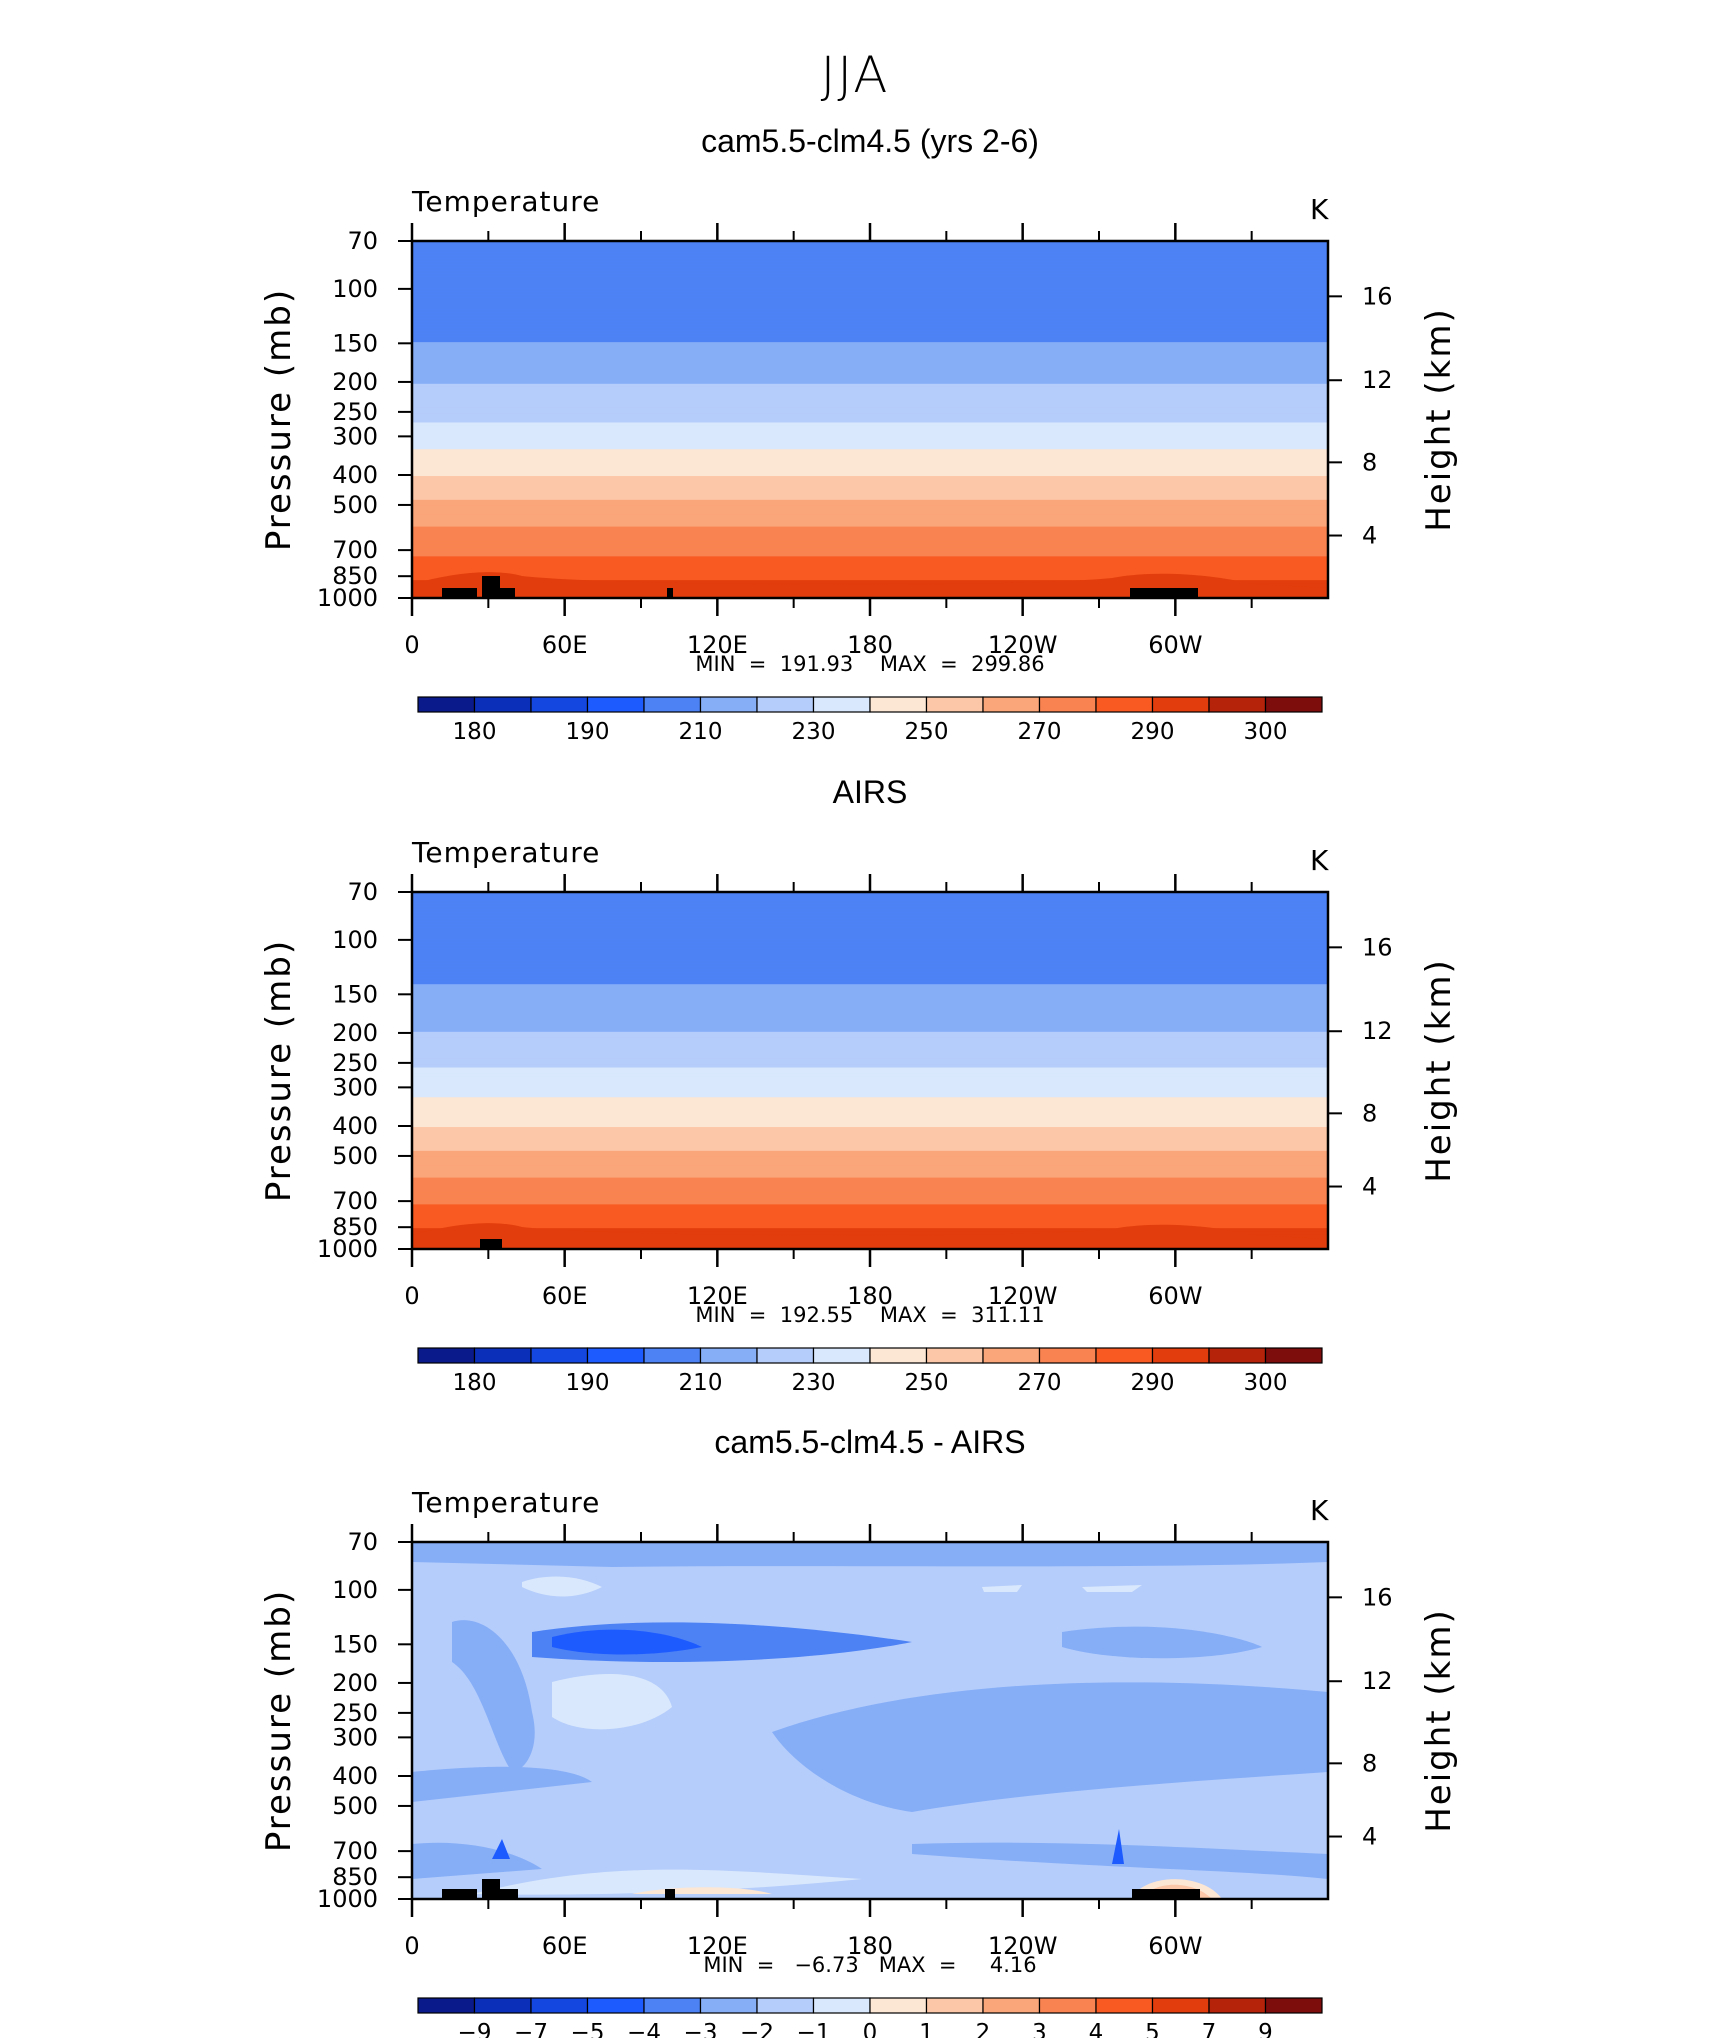 The height and width of the screenshot is (2038, 1710). I want to click on y-tick-label: 100, so click(355, 1590).